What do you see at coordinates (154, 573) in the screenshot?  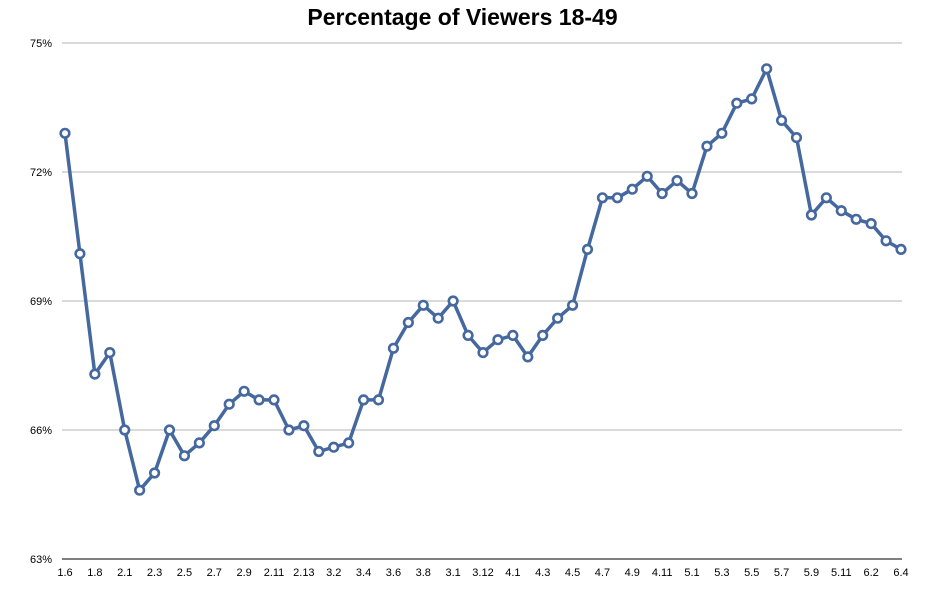 I see `x-tick-label: 2.3` at bounding box center [154, 573].